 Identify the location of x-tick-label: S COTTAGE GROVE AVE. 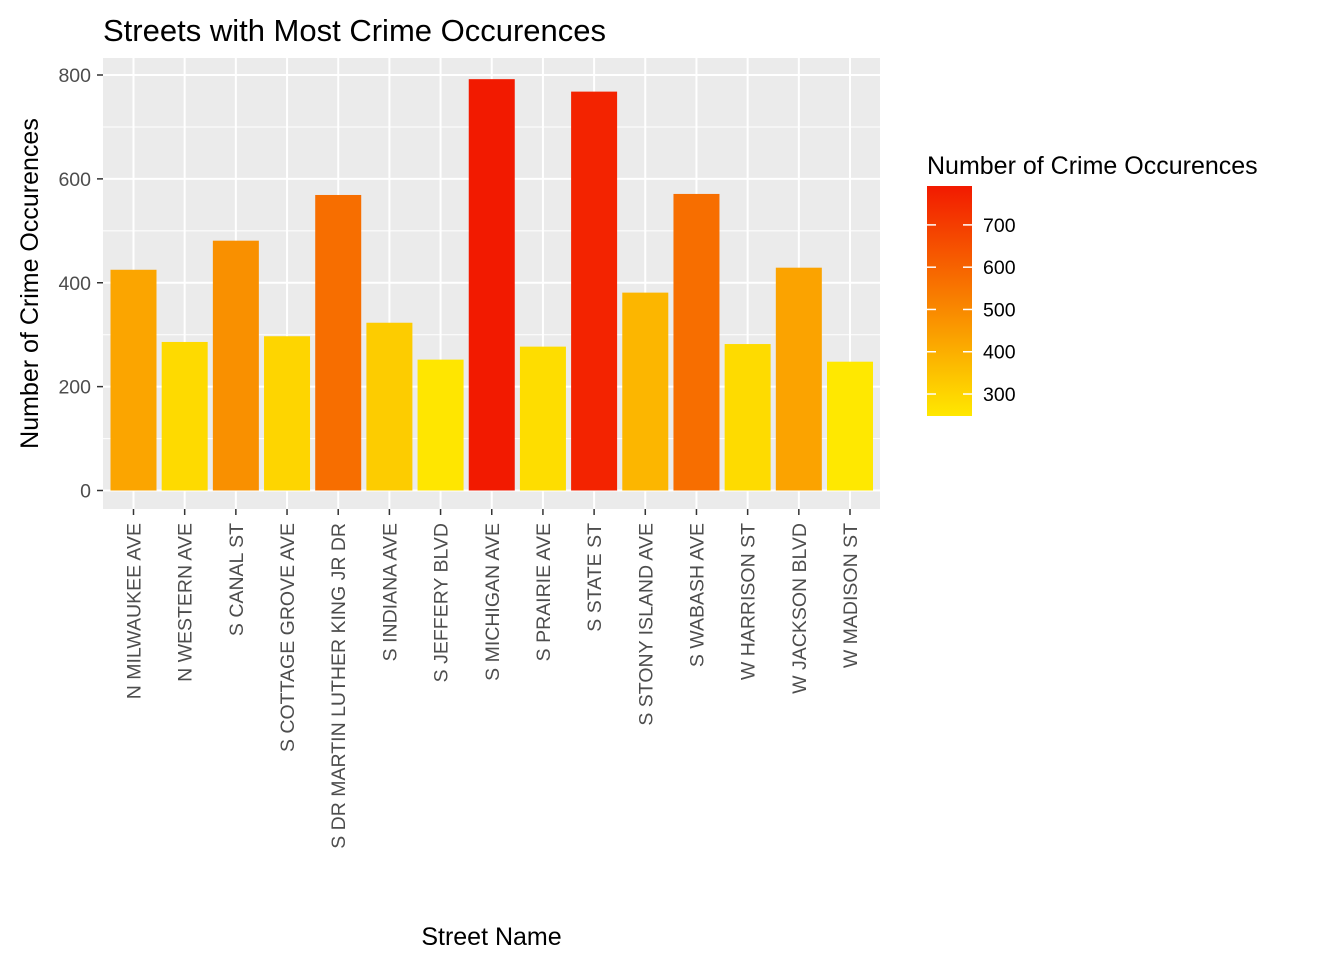
(288, 637).